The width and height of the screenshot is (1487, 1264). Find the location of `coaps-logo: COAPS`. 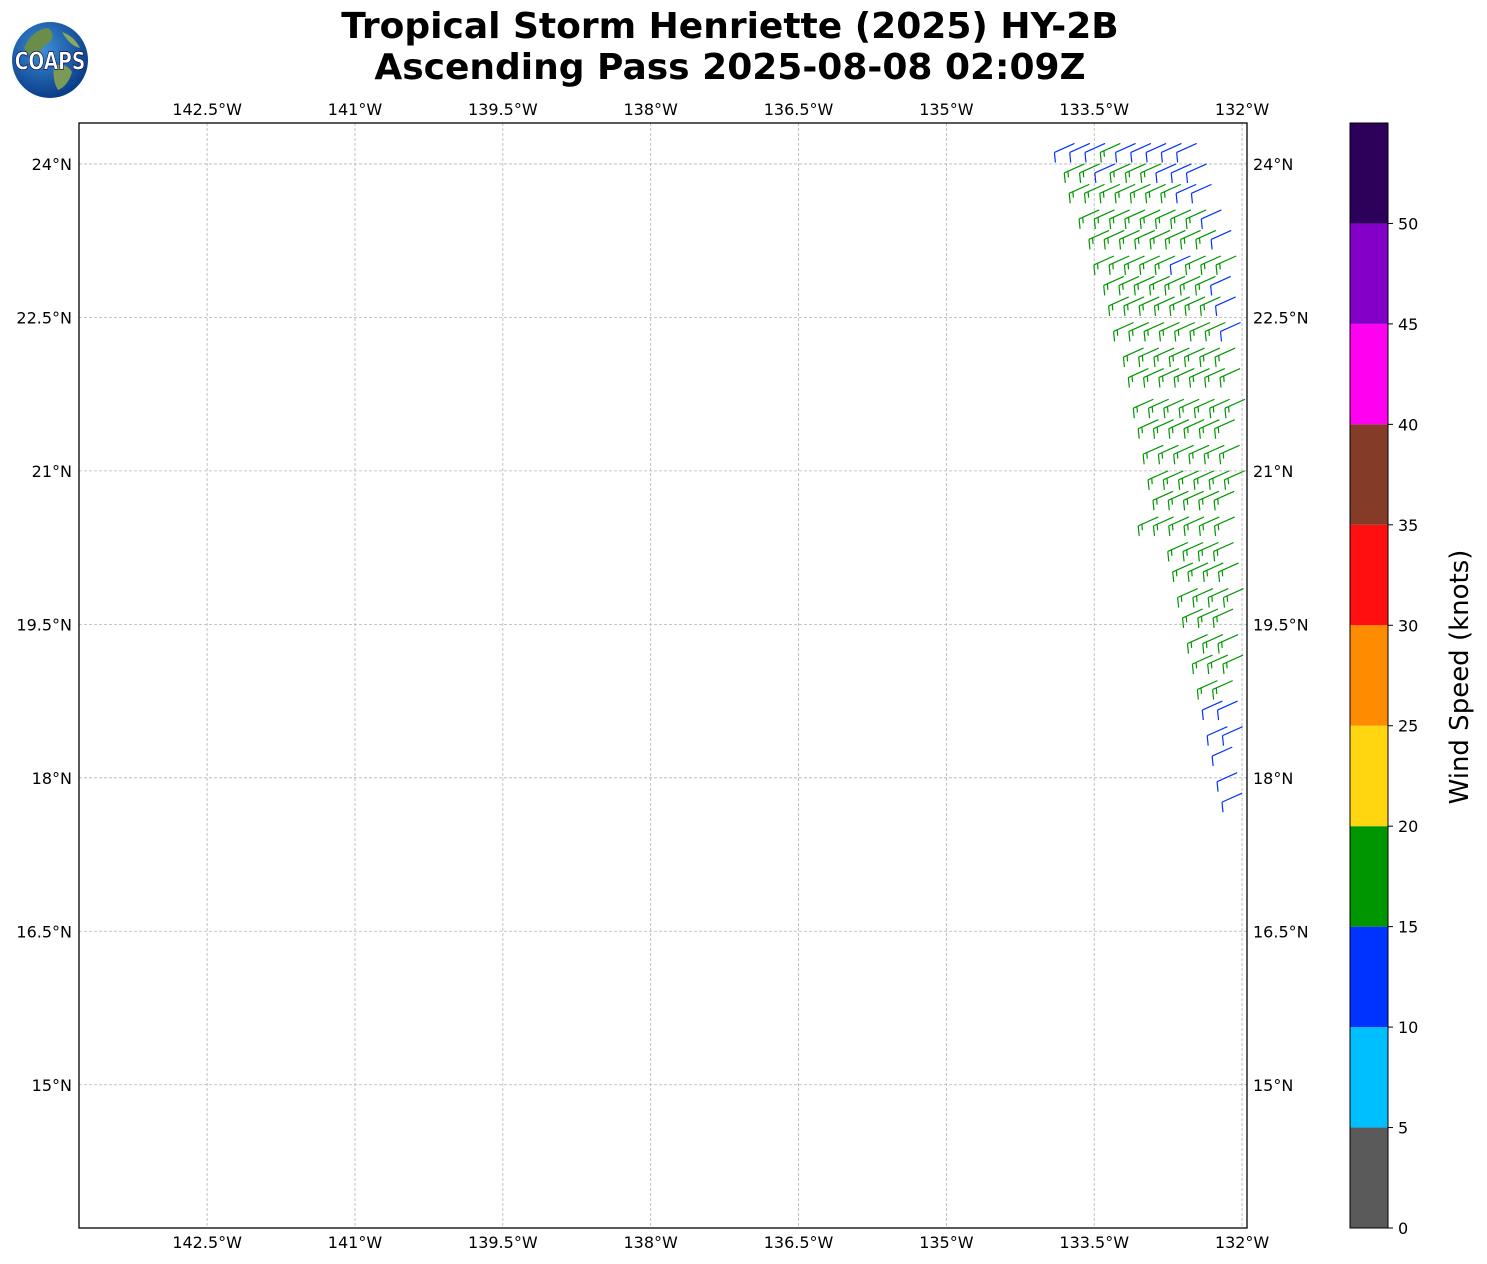

coaps-logo: COAPS is located at coordinates (50, 60).